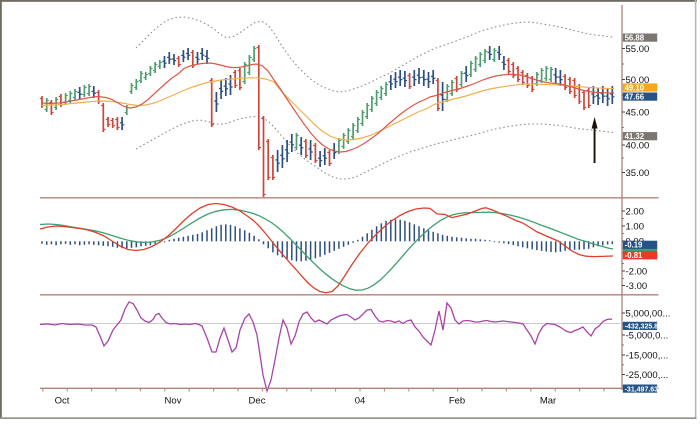 Image resolution: width=700 pixels, height=426 pixels. What do you see at coordinates (62, 401) in the screenshot?
I see `svg-text: Oct` at bounding box center [62, 401].